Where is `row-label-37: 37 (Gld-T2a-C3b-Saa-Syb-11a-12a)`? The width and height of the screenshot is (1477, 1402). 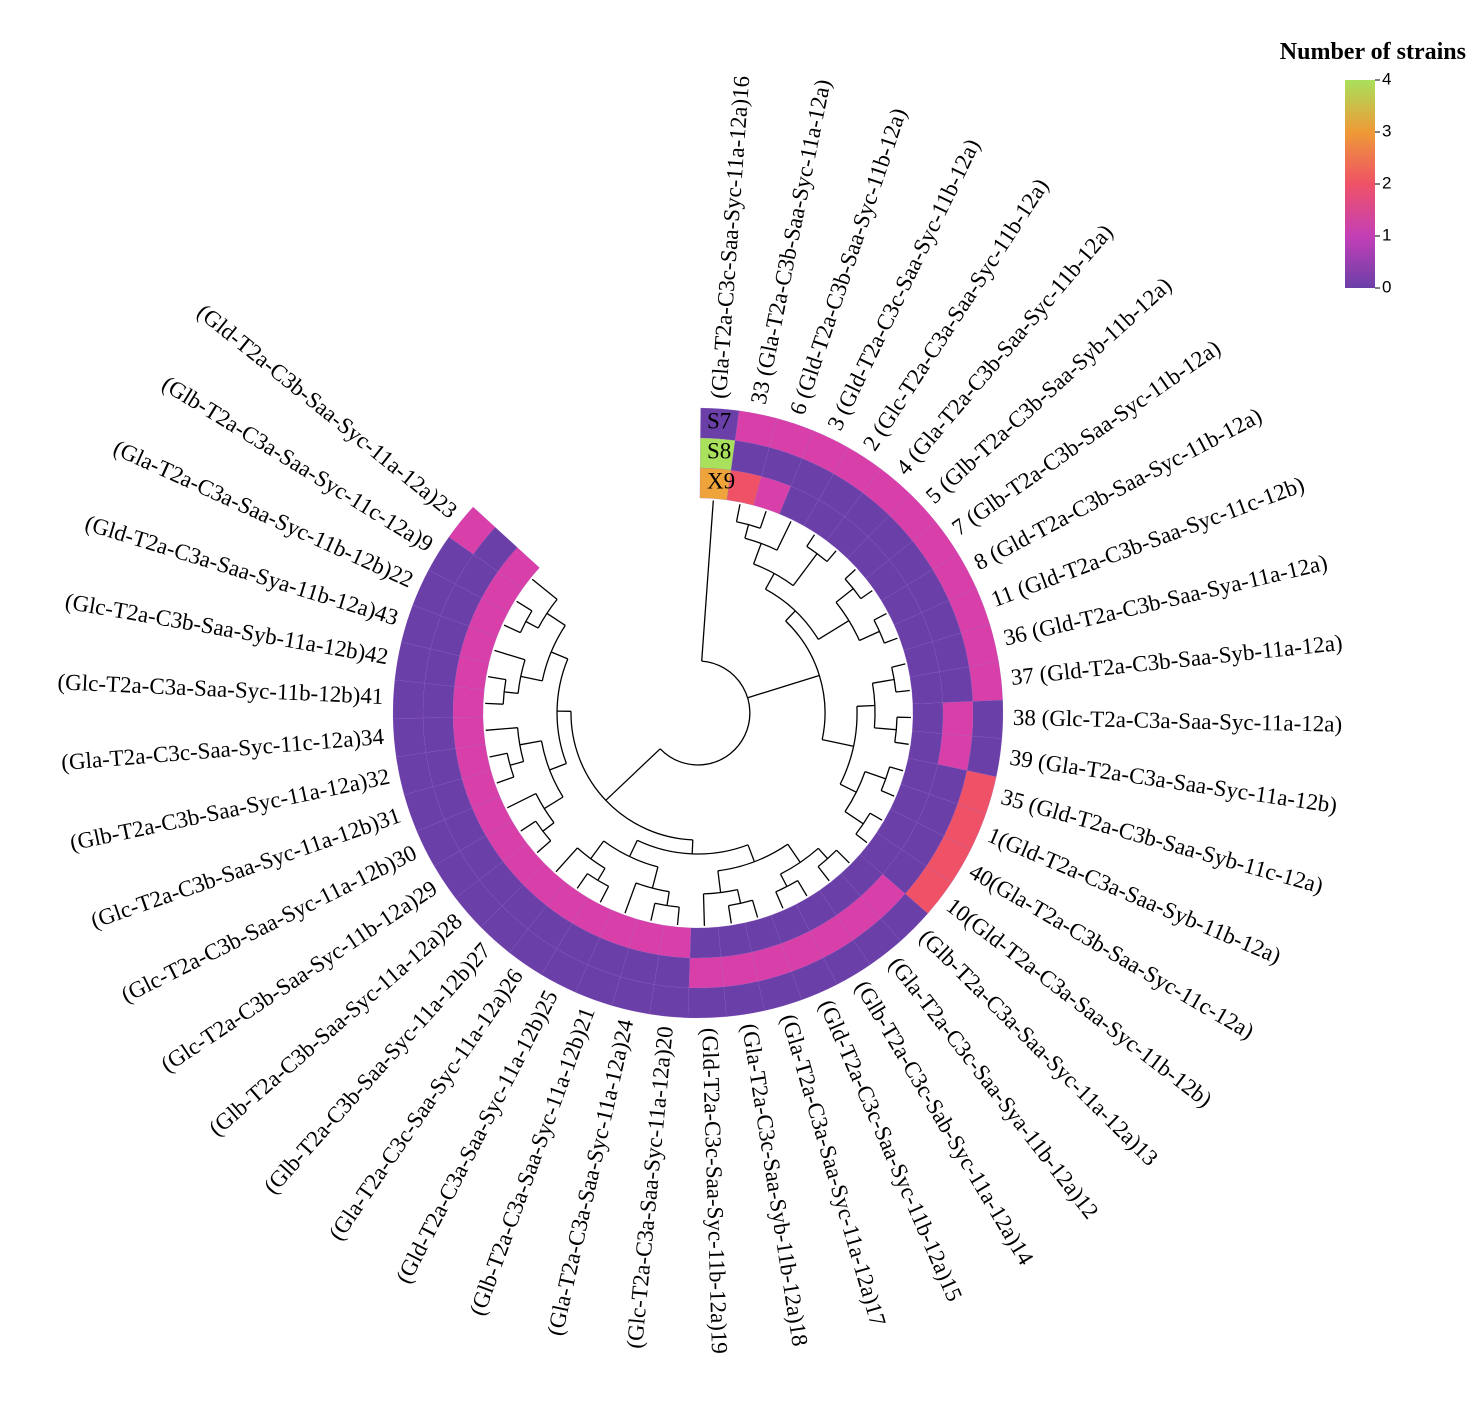
row-label-37: 37 (Gld-T2a-C3b-Saa-Syb-11a-12a) is located at coordinates (1177, 660).